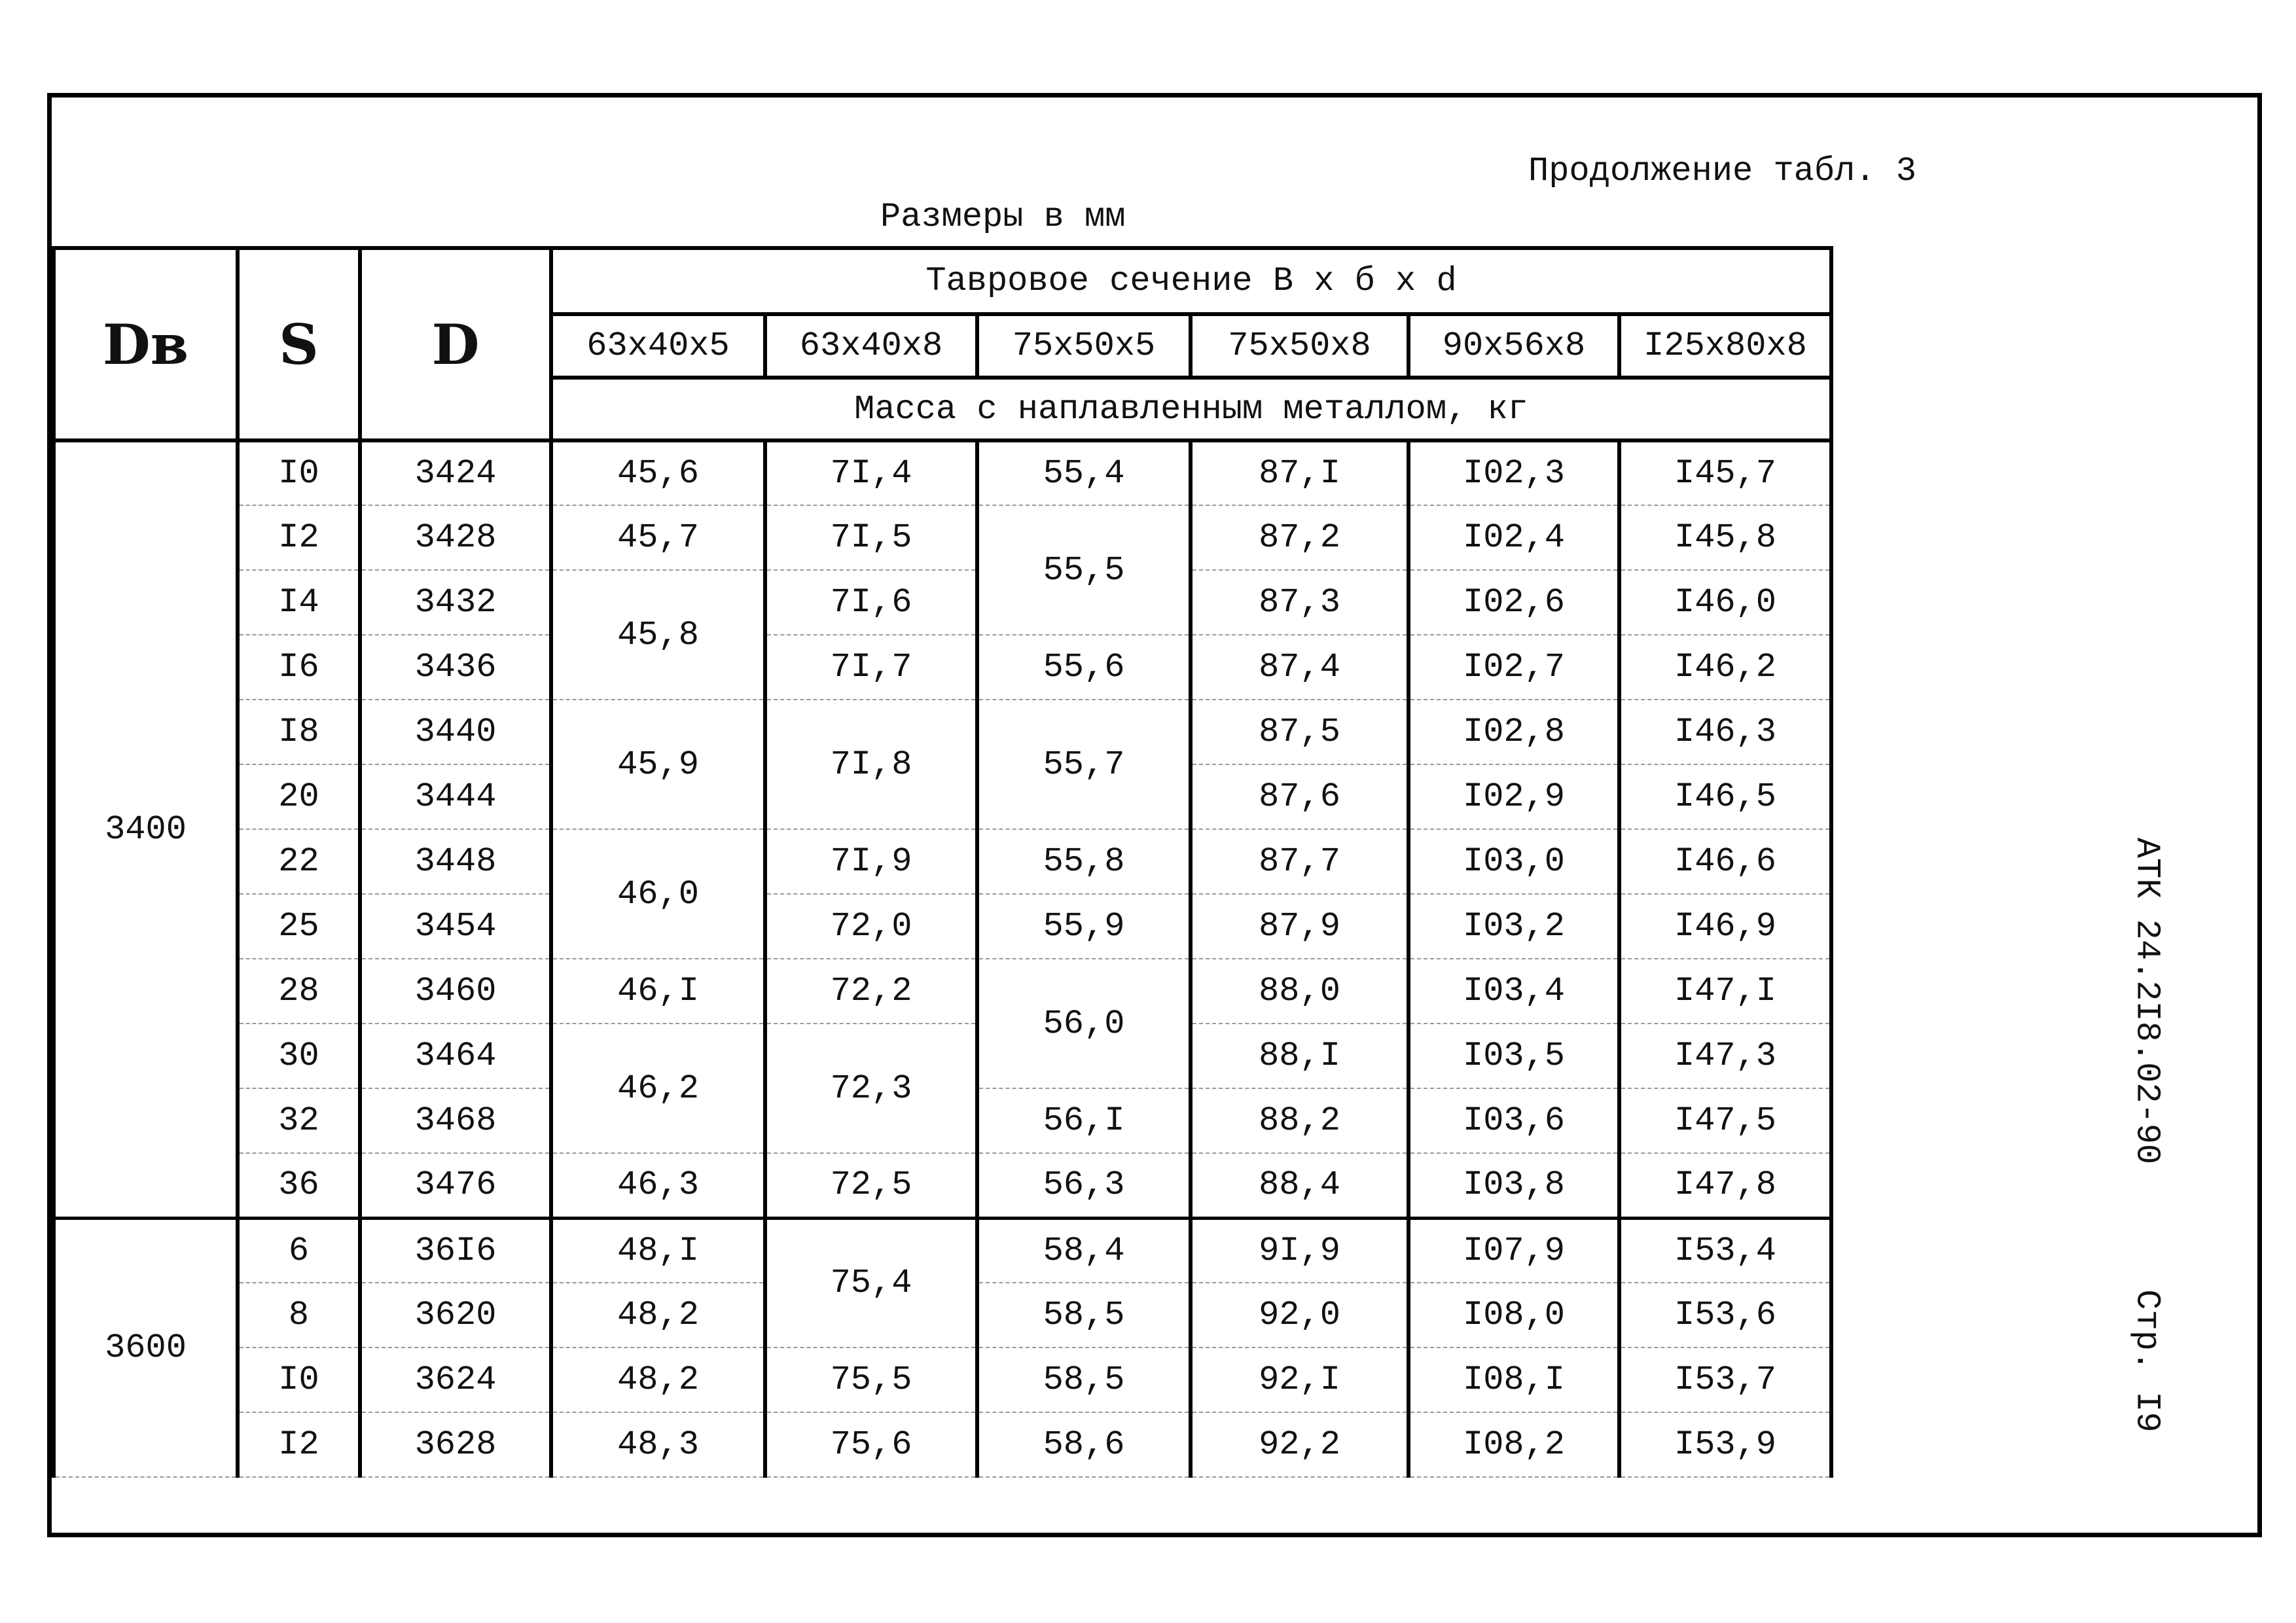 The height and width of the screenshot is (1623, 2296). Describe the element at coordinates (1514, 797) in the screenshot. I see `mass-cell: I02,9` at that location.